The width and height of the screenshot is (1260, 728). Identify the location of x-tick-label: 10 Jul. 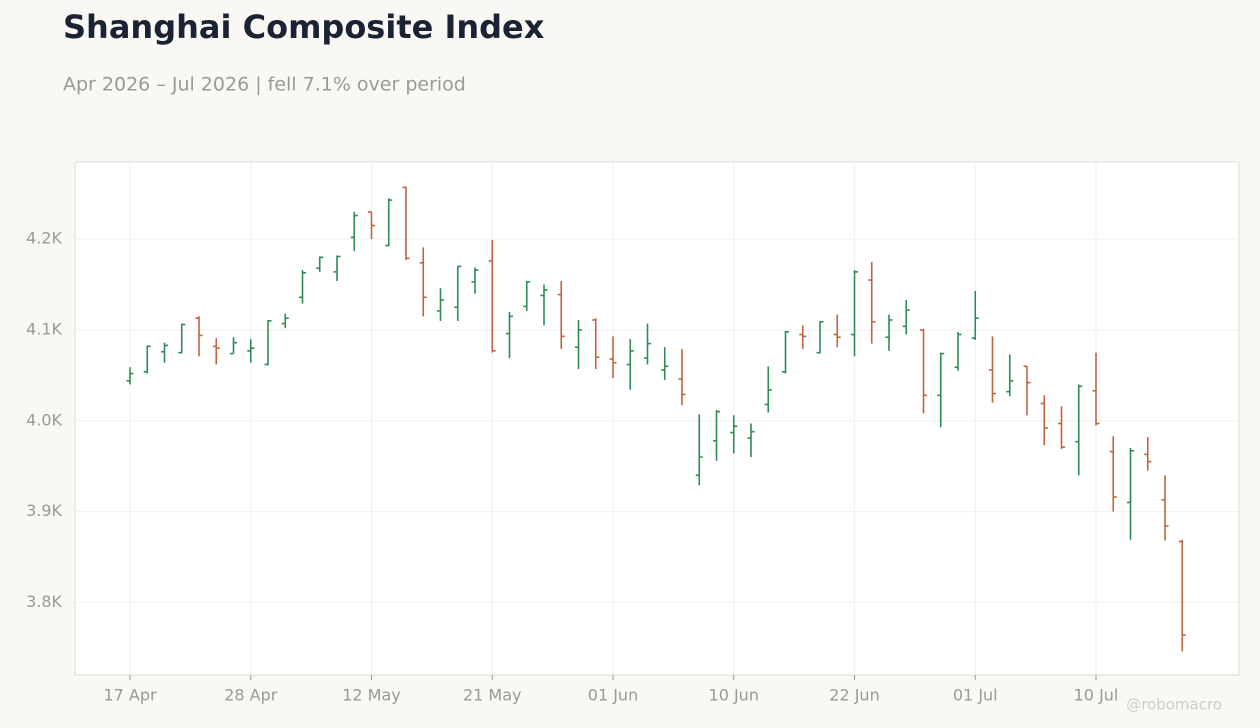
(1096, 695).